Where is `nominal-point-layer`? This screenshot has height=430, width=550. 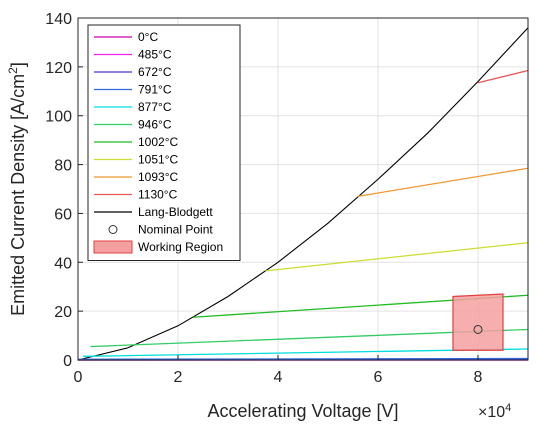
nominal-point-layer is located at coordinates (478, 329).